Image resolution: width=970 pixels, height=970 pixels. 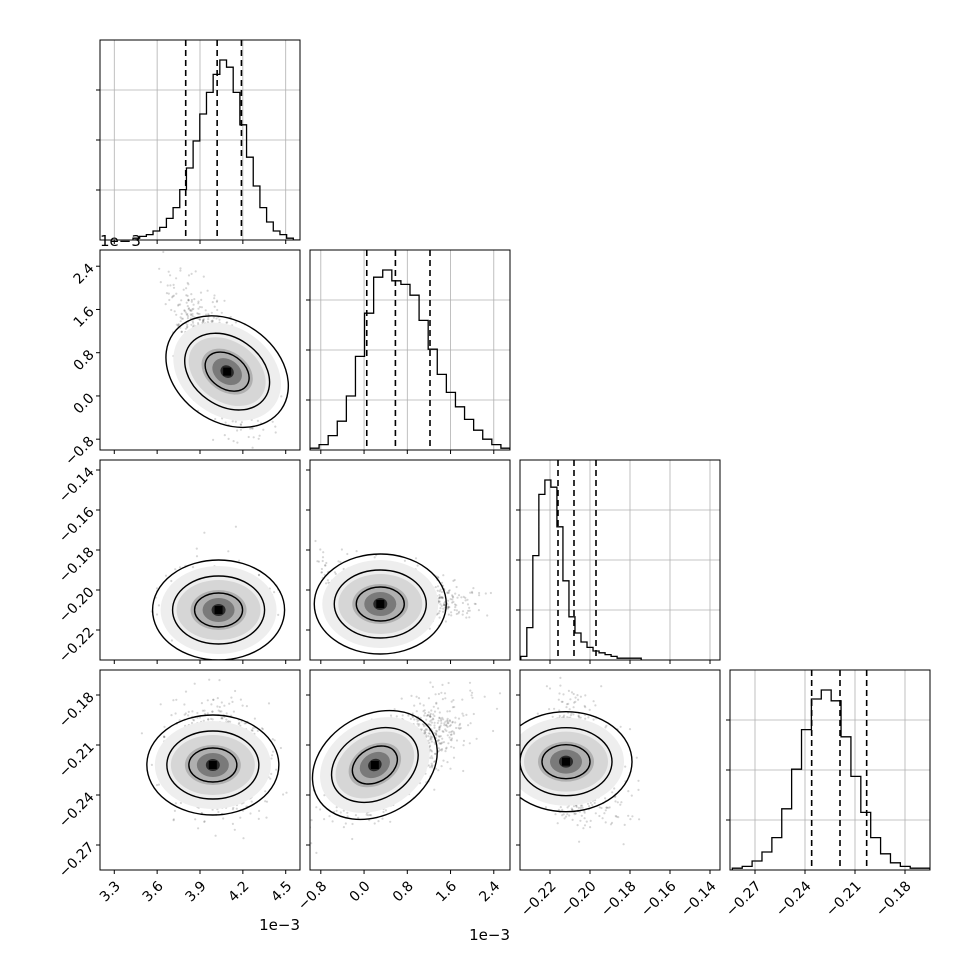 I want to click on density-peak, so click(x=212, y=765).